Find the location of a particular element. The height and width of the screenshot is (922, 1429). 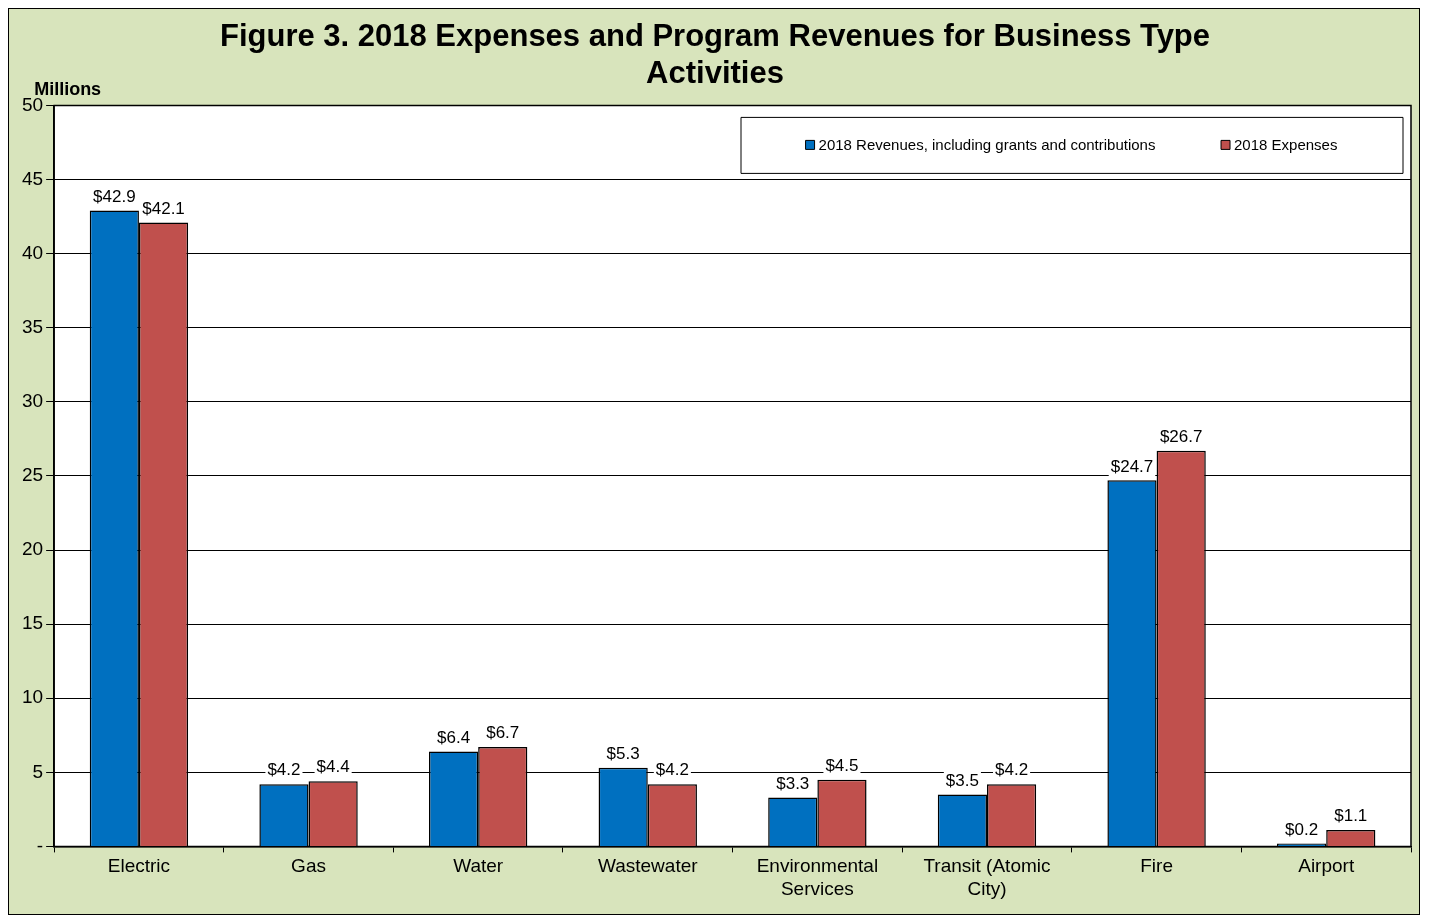

data-label: $4.4 is located at coordinates (333, 767).